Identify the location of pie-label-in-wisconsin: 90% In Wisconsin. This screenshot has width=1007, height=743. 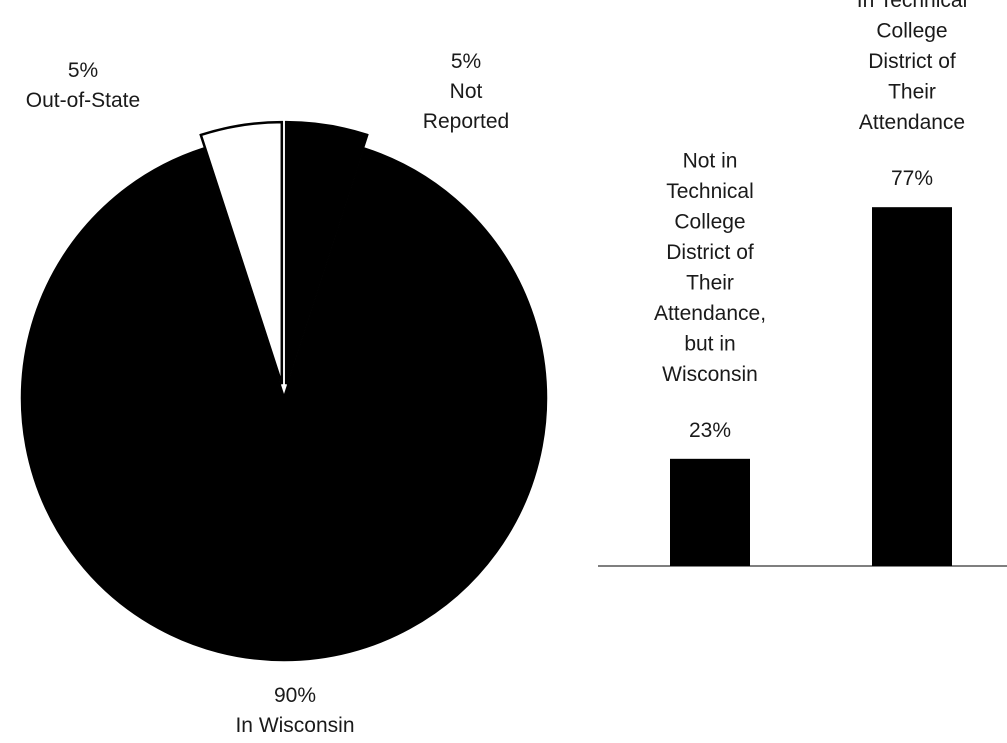
(294, 710).